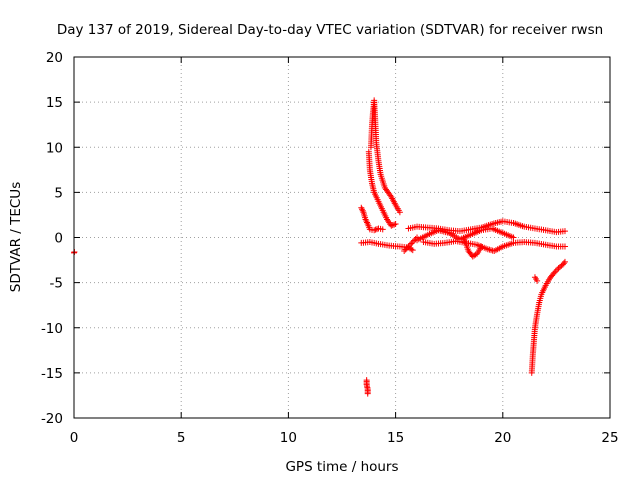 The image size is (640, 480). I want to click on series-spike-arc, so click(385, 156).